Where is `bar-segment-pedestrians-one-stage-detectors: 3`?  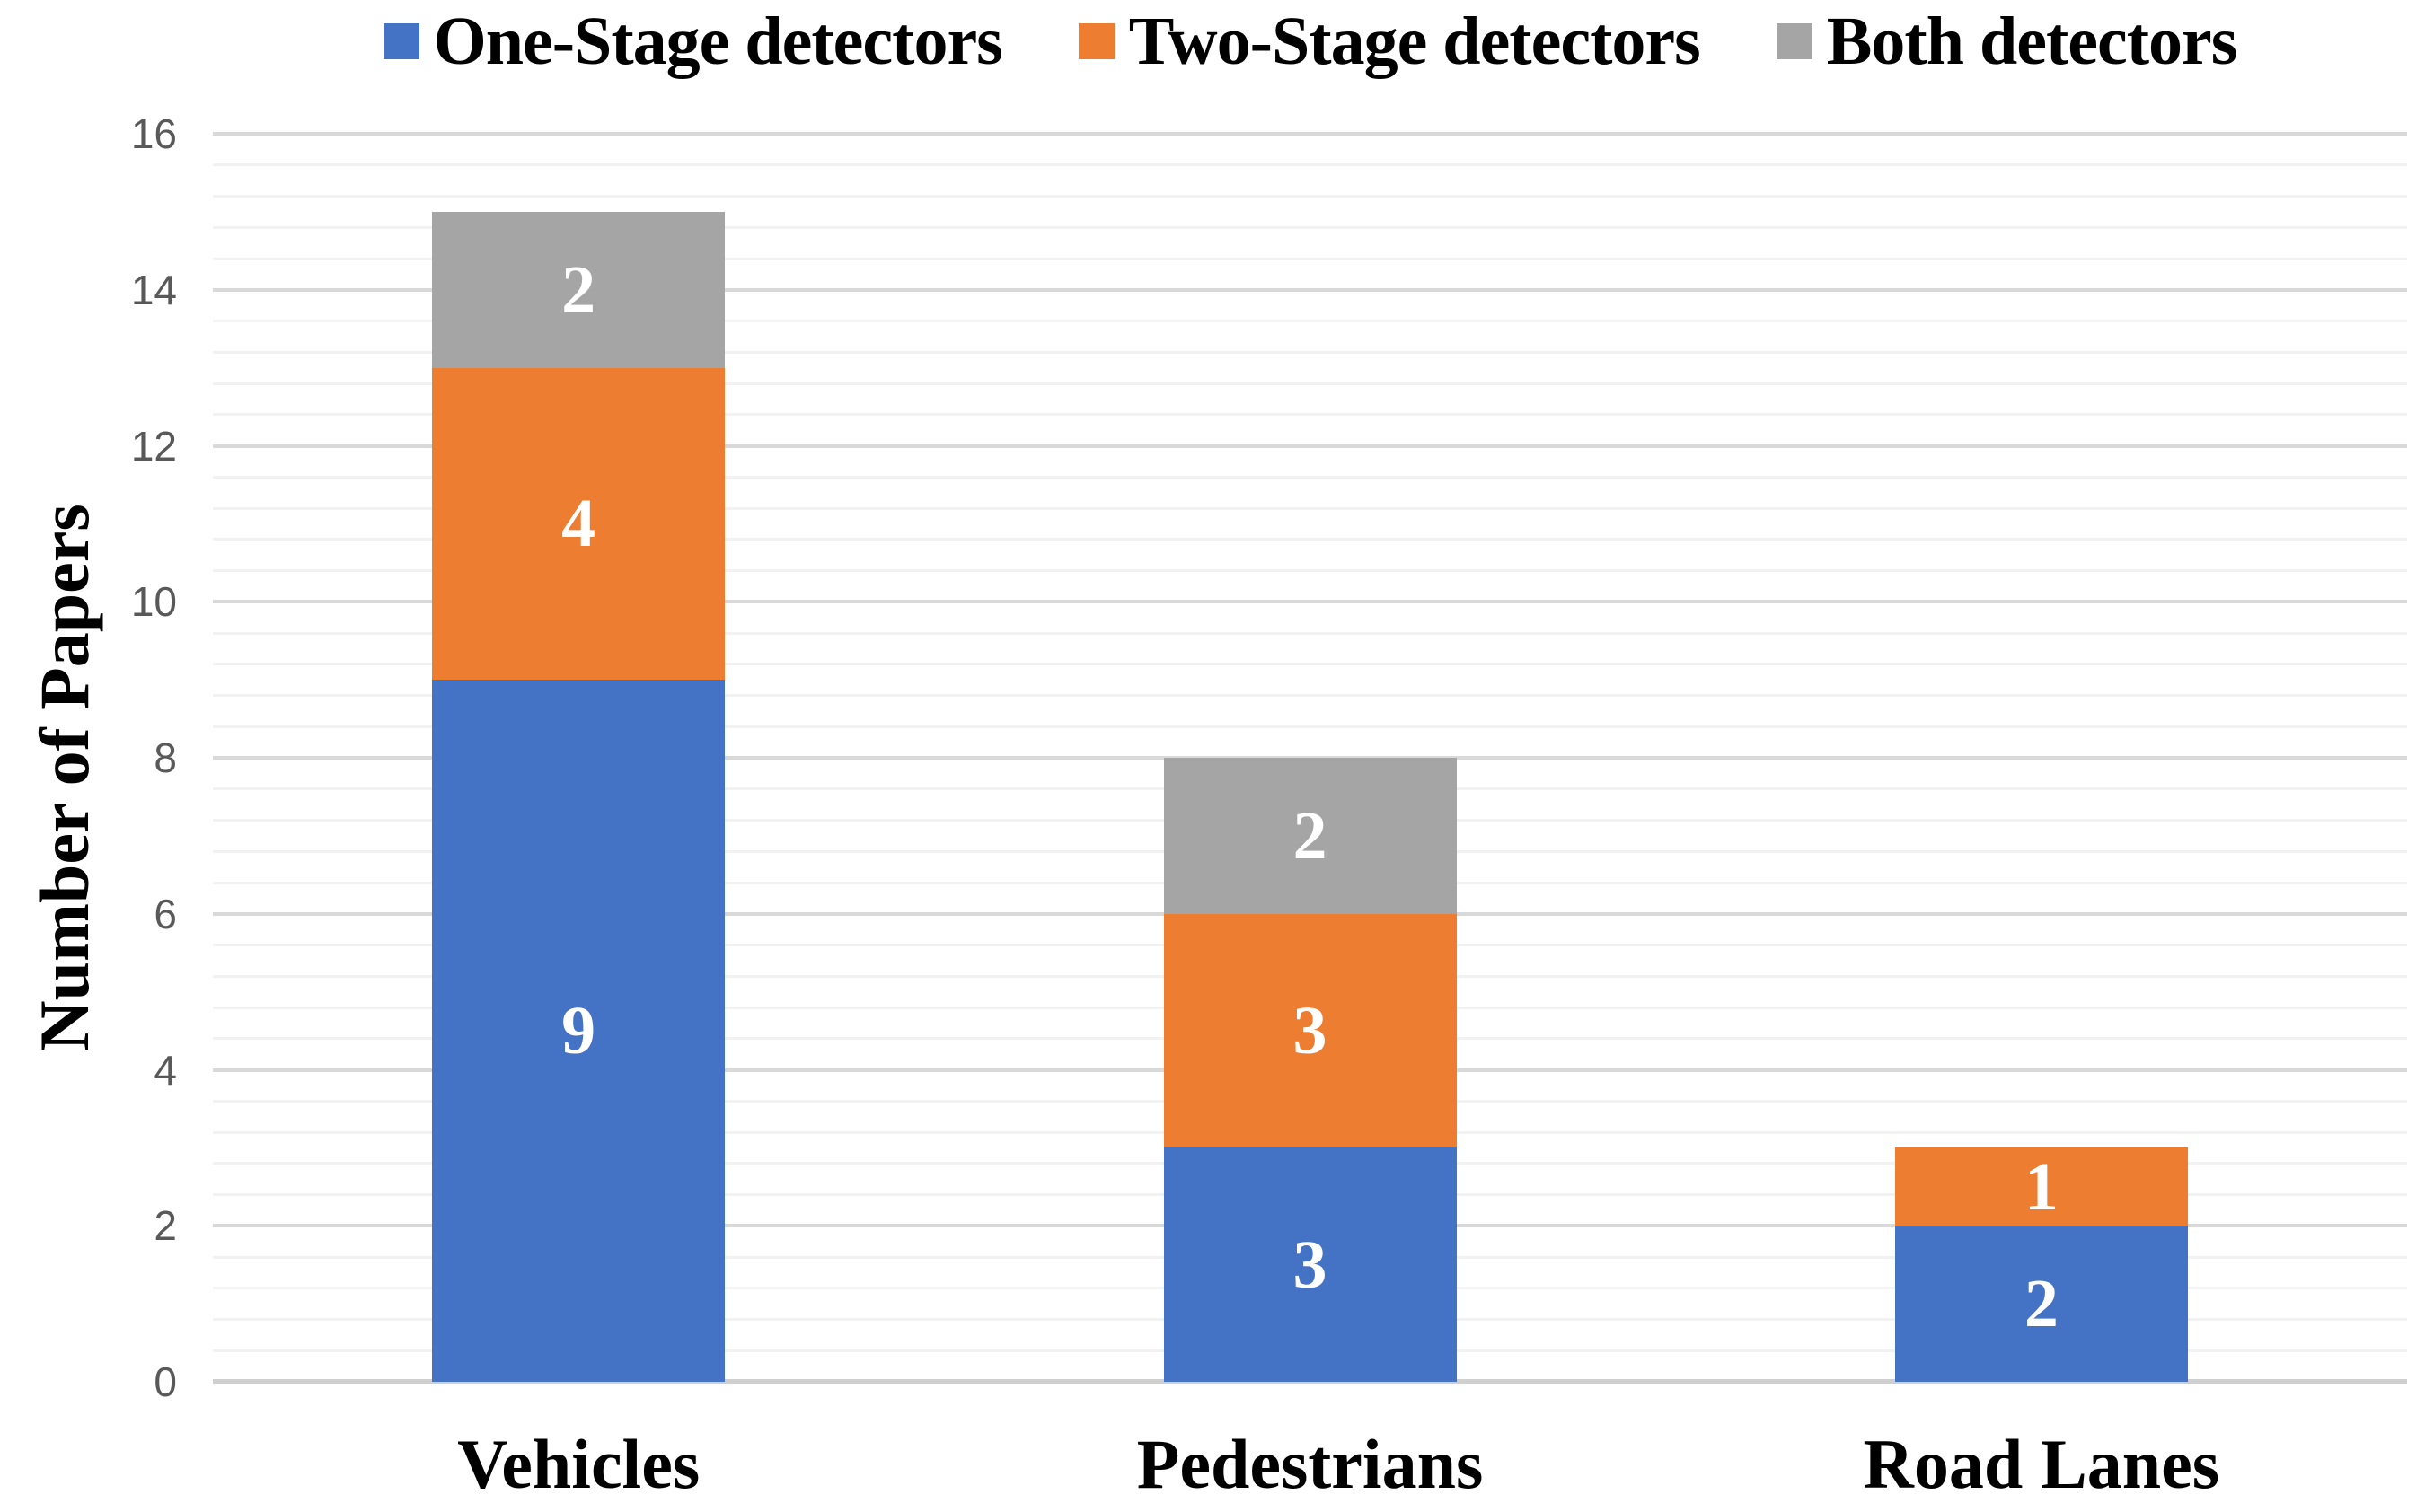
bar-segment-pedestrians-one-stage-detectors: 3 is located at coordinates (1310, 1264).